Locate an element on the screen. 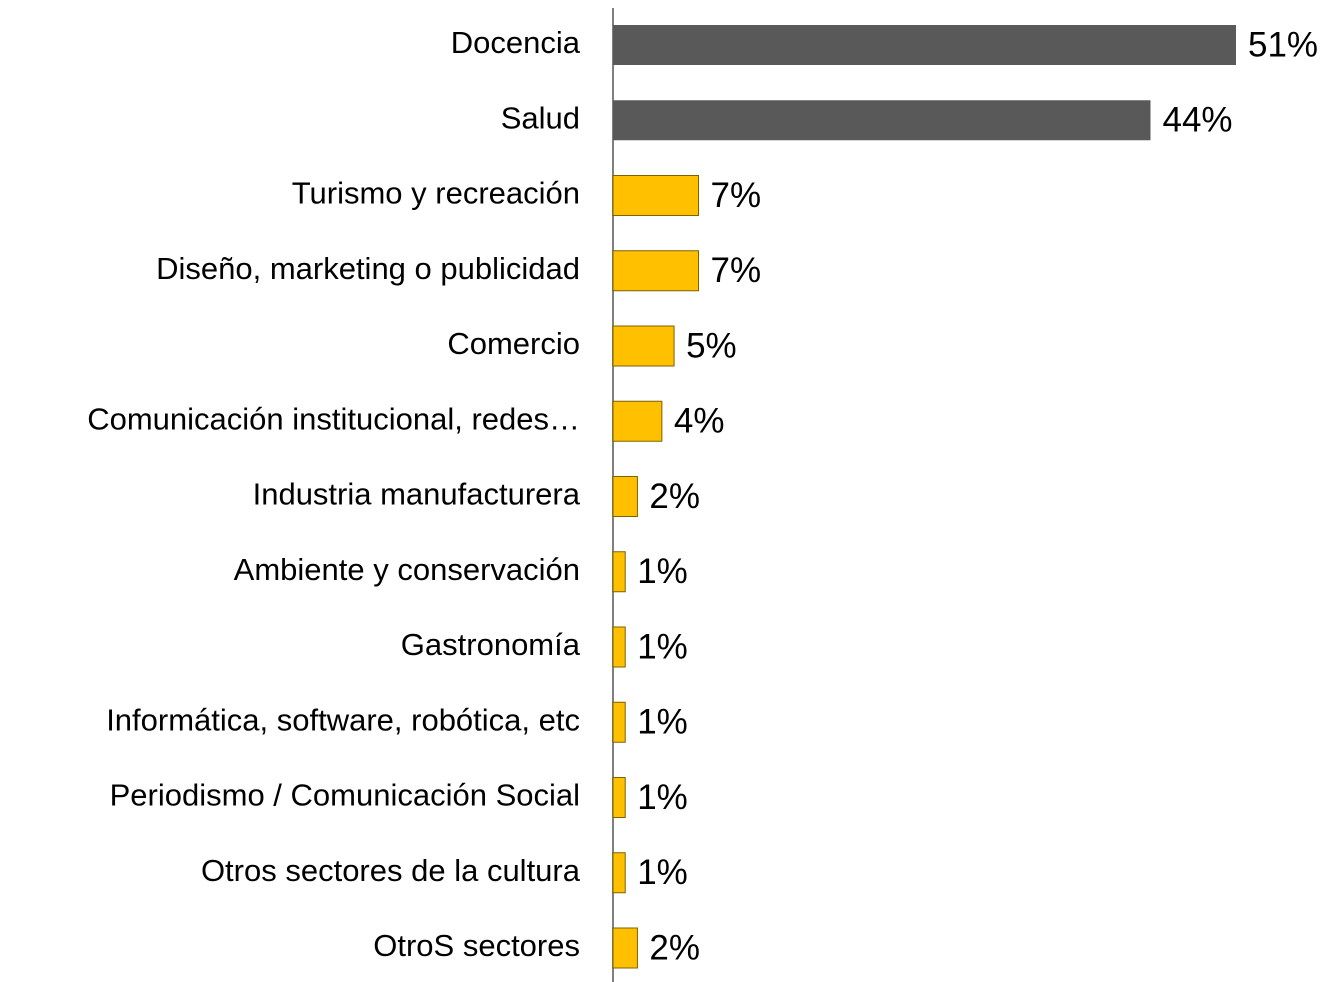 Image resolution: width=1340 pixels, height=982 pixels. data-label: 5% is located at coordinates (711, 345).